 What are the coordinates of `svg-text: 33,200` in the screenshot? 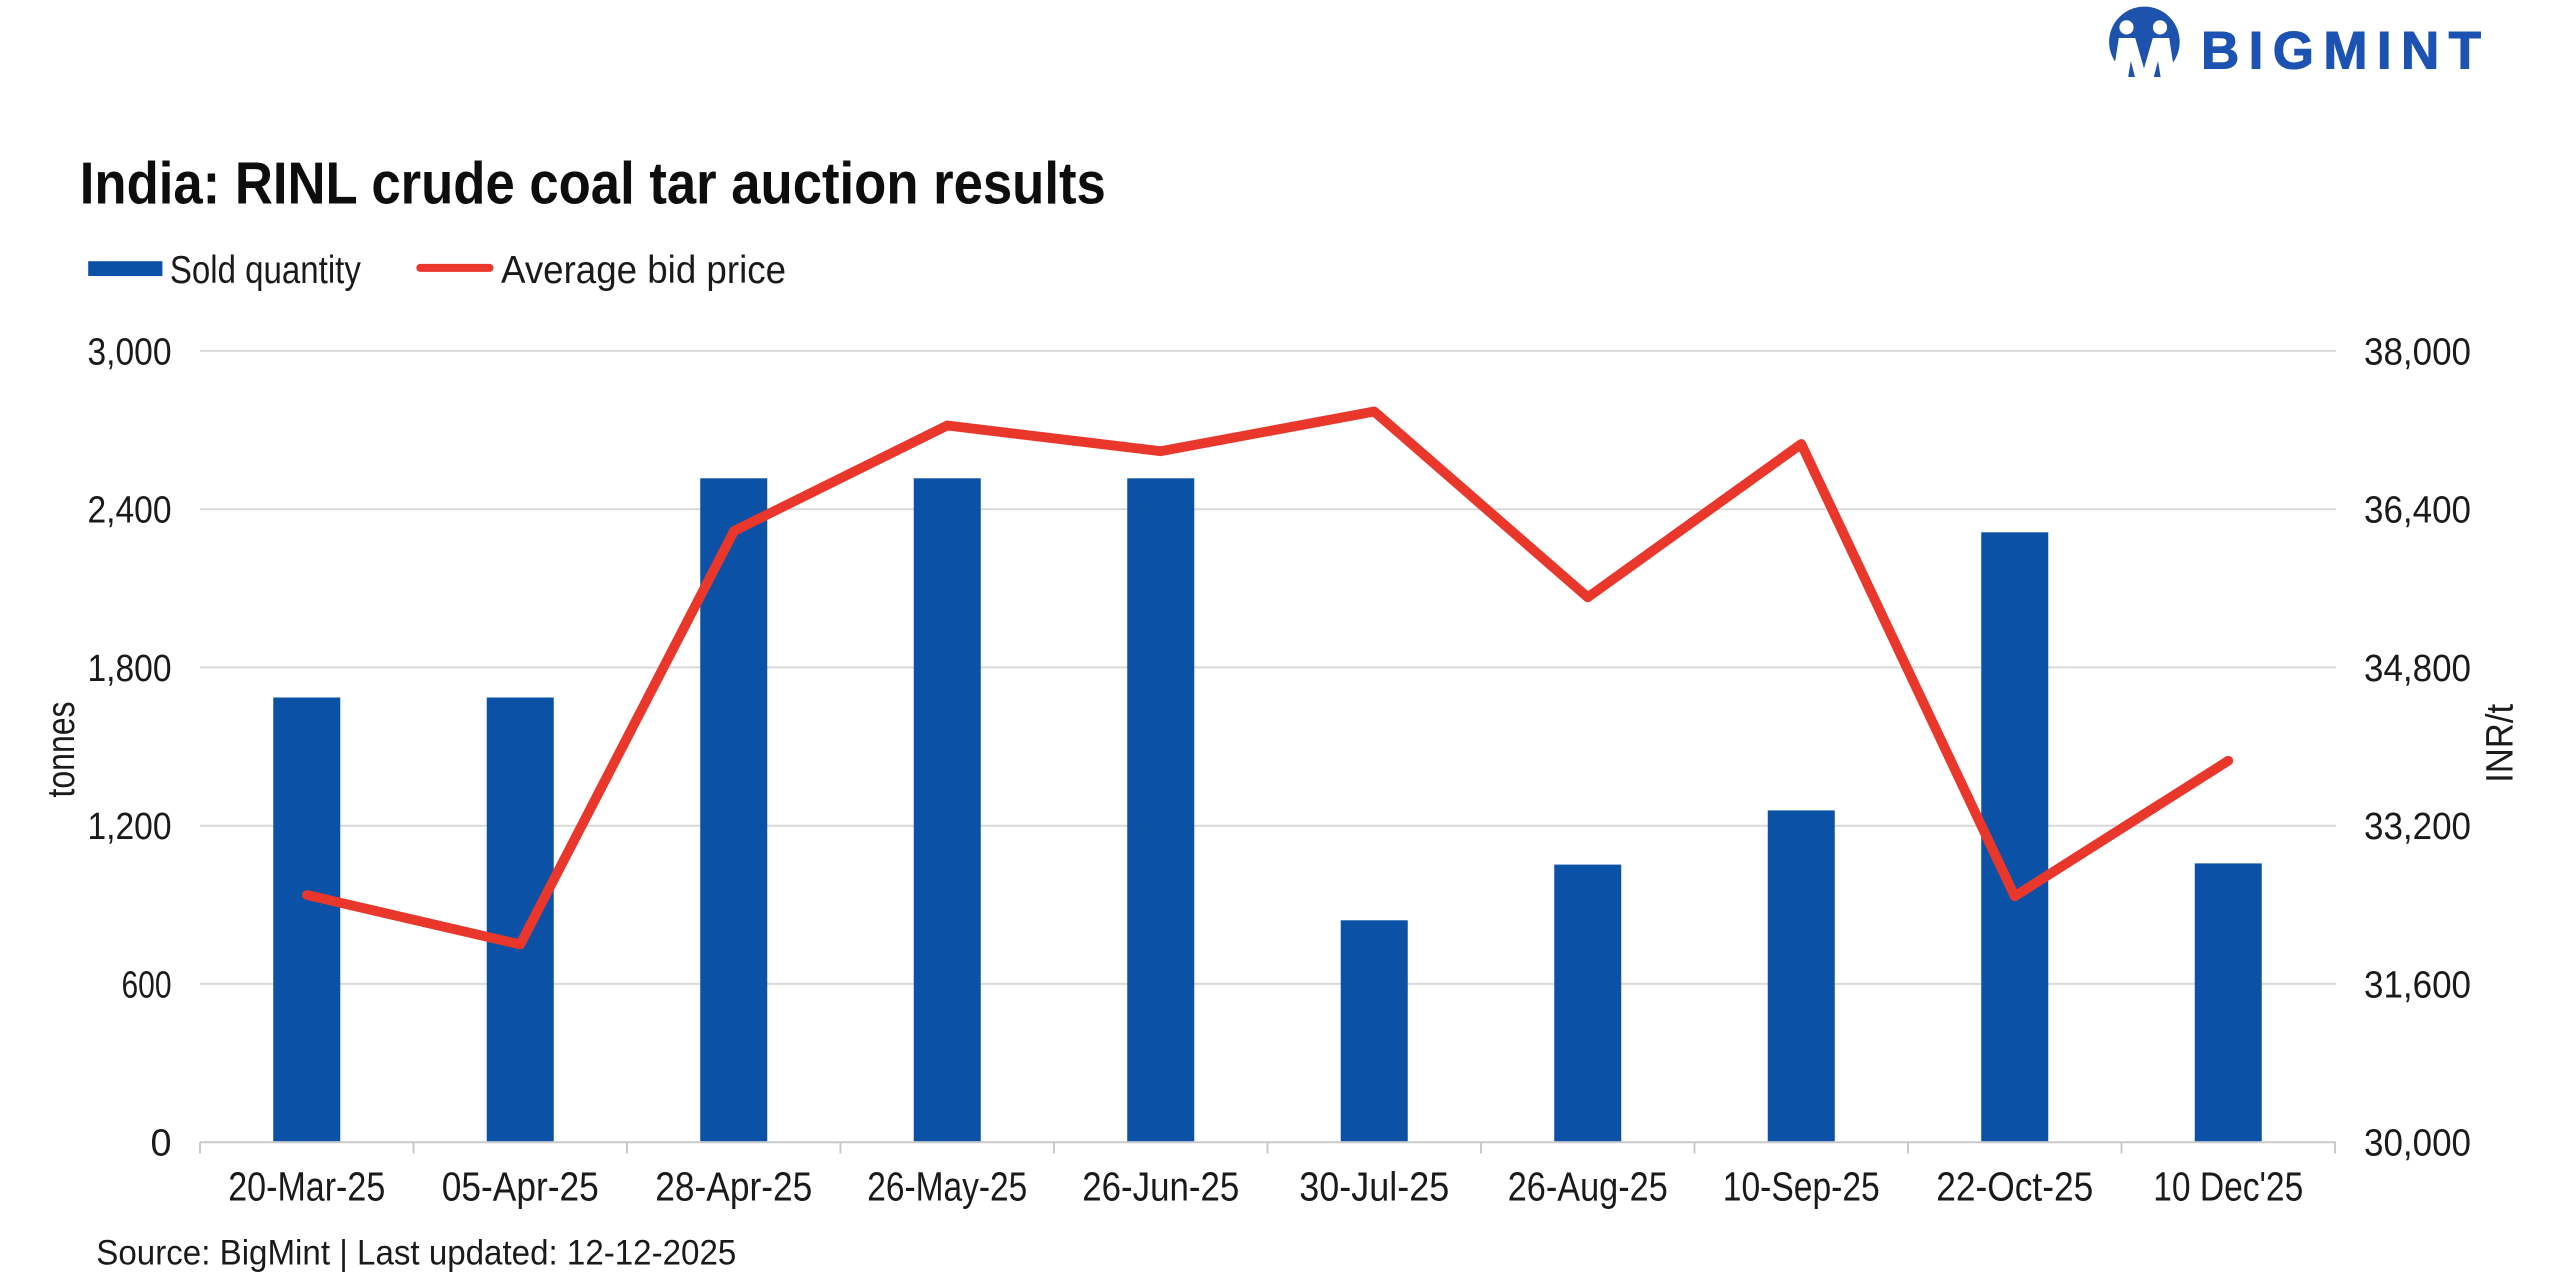 It's located at (2417, 827).